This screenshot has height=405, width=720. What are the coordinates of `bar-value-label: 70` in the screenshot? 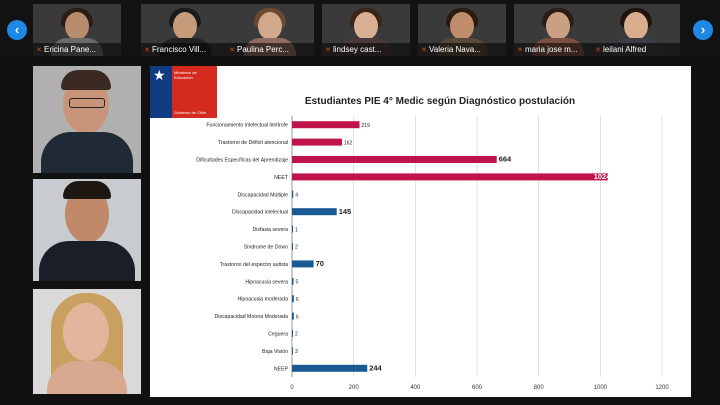 It's located at (320, 263).